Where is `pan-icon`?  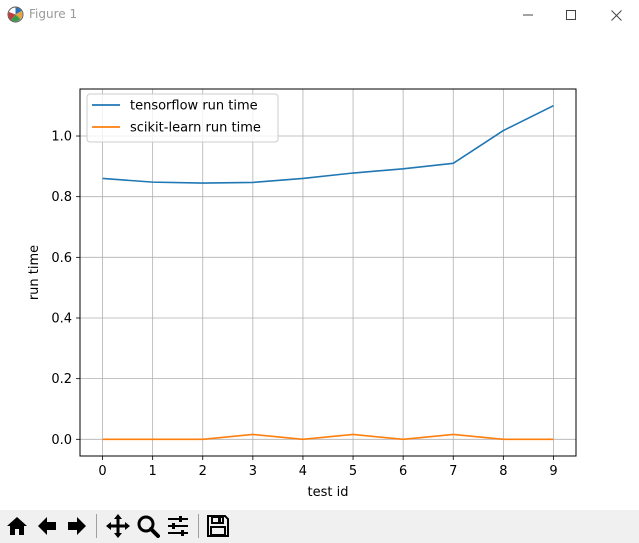 pan-icon is located at coordinates (118, 526).